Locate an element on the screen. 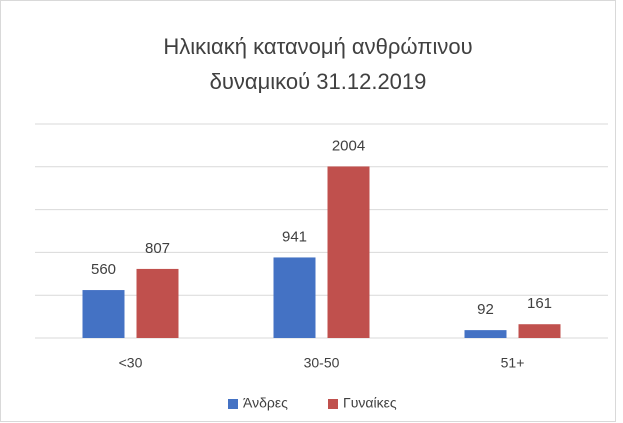  x-tick-label: 51+ is located at coordinates (513, 363).